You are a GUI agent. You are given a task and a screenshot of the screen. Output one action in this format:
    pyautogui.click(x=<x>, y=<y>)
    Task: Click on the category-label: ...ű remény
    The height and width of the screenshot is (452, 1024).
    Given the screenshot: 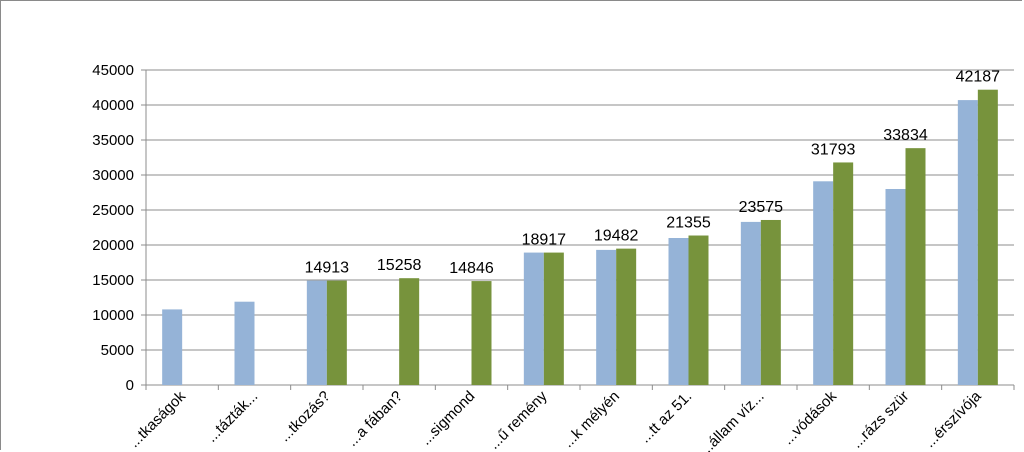 What is the action you would take?
    pyautogui.click(x=518, y=419)
    